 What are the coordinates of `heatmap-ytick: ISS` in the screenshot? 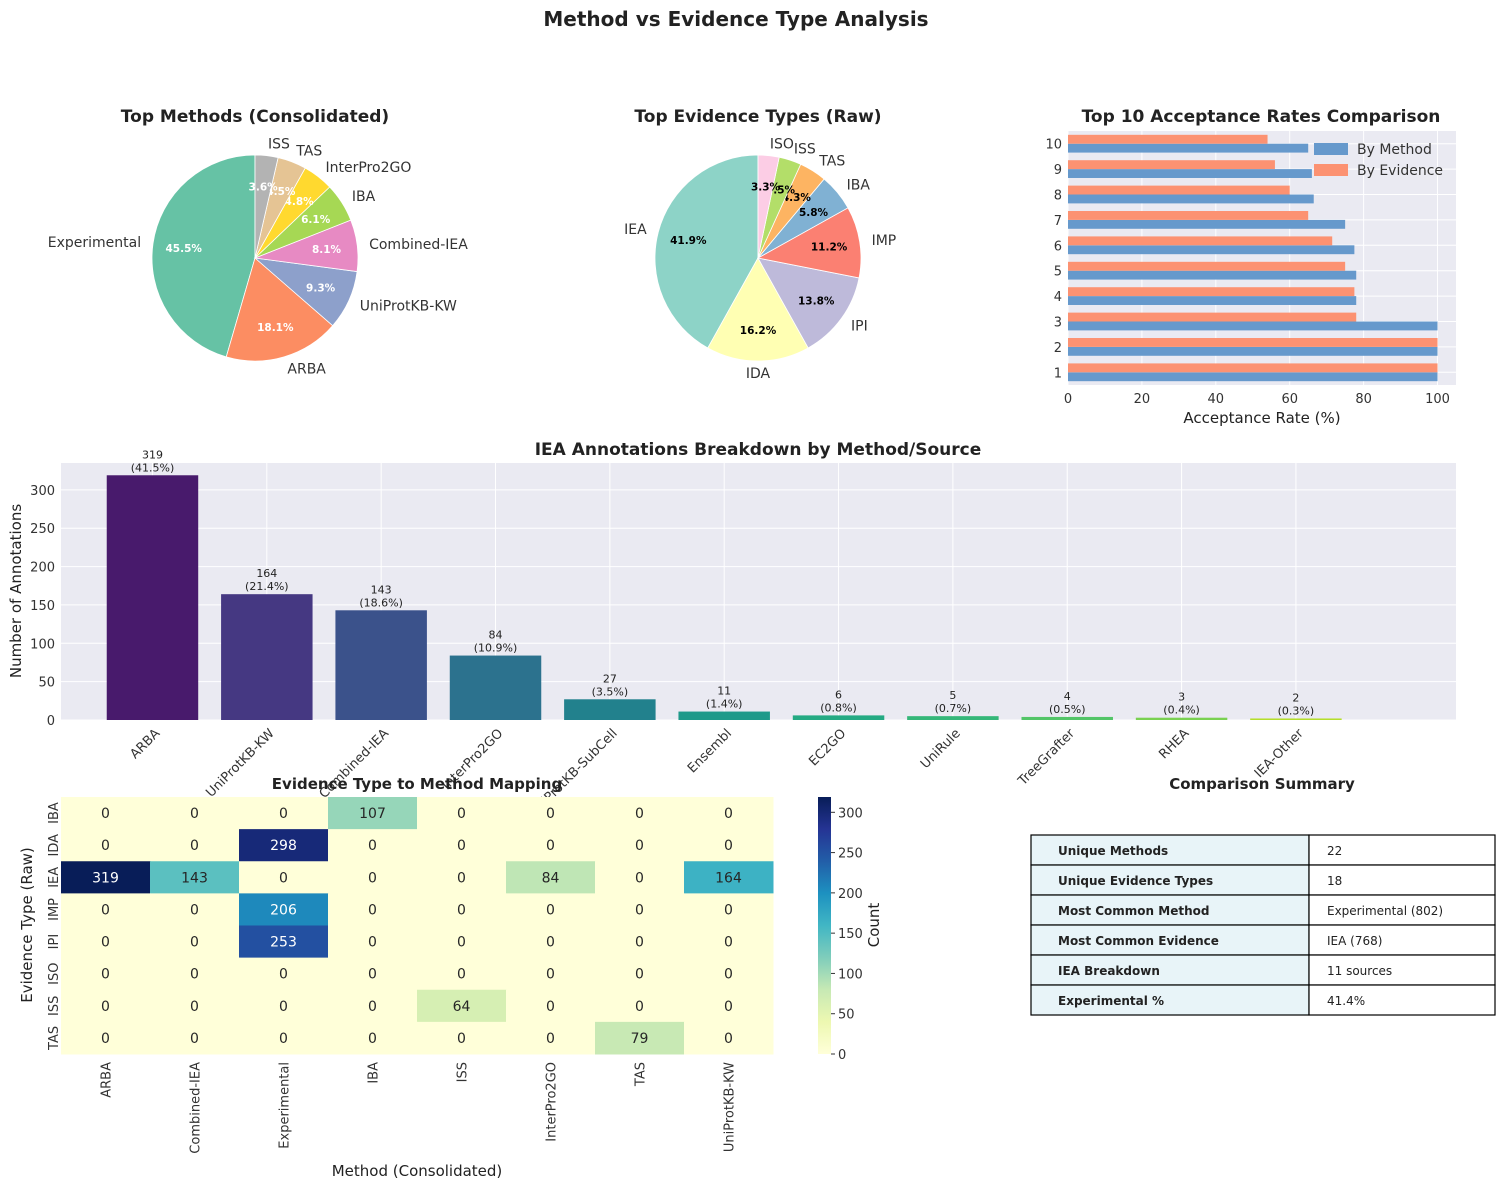 It's located at (54, 1006).